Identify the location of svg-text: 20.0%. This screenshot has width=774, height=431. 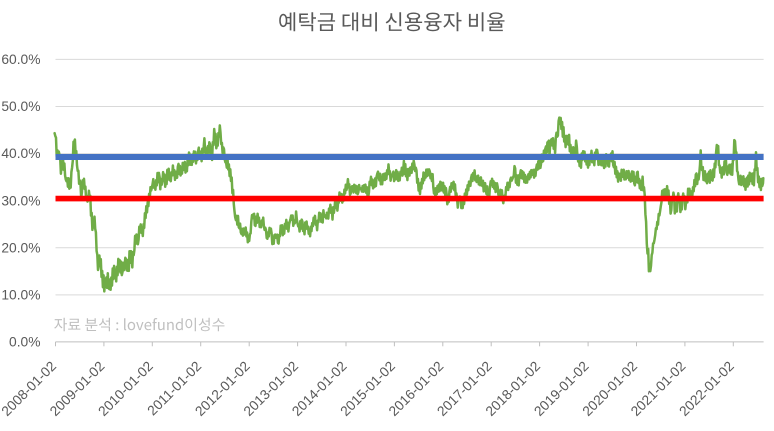
(20, 247).